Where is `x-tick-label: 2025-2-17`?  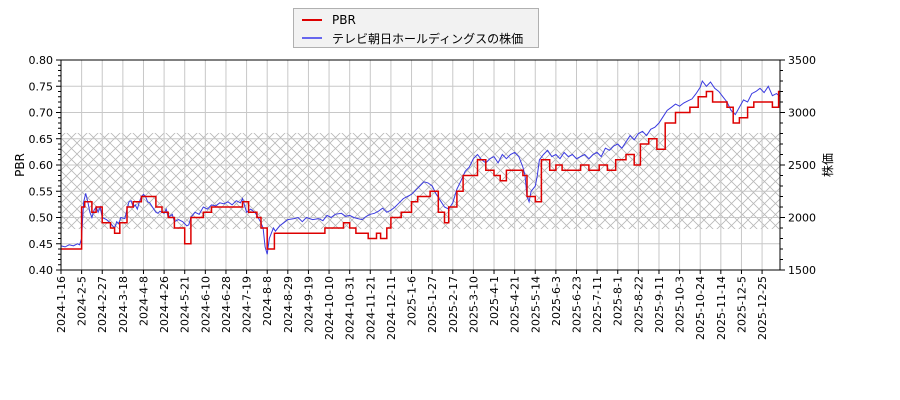 x-tick-label: 2025-2-17 is located at coordinates (453, 304).